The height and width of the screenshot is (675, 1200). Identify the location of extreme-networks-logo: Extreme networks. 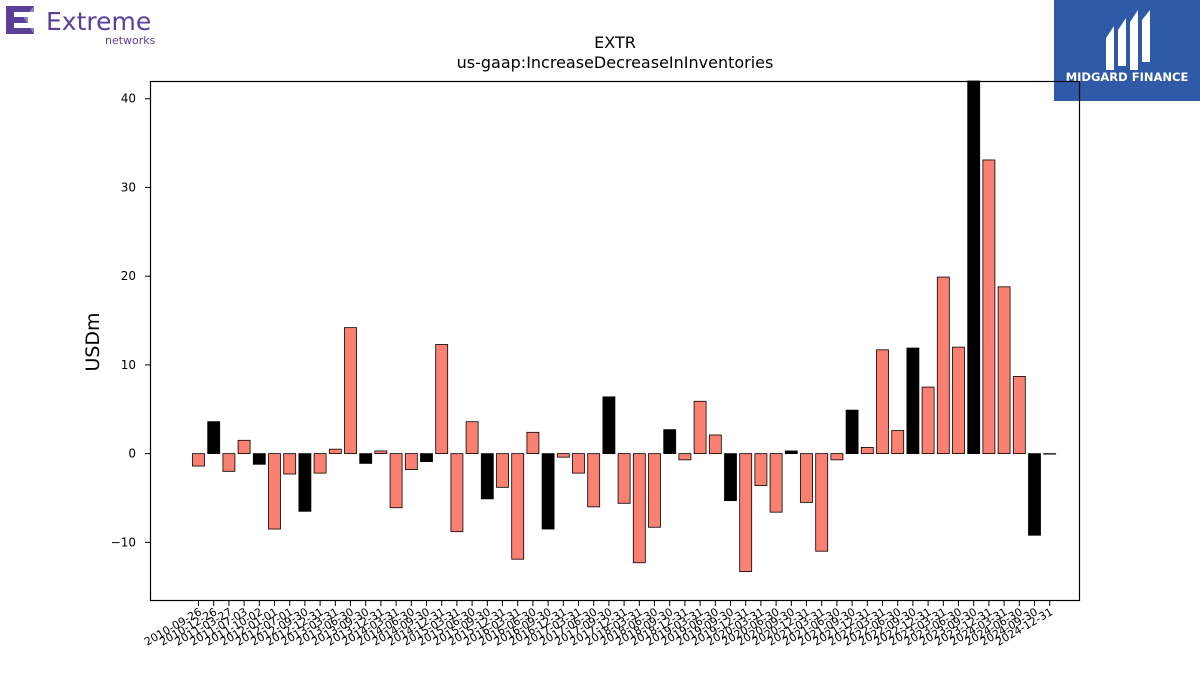
(89, 26).